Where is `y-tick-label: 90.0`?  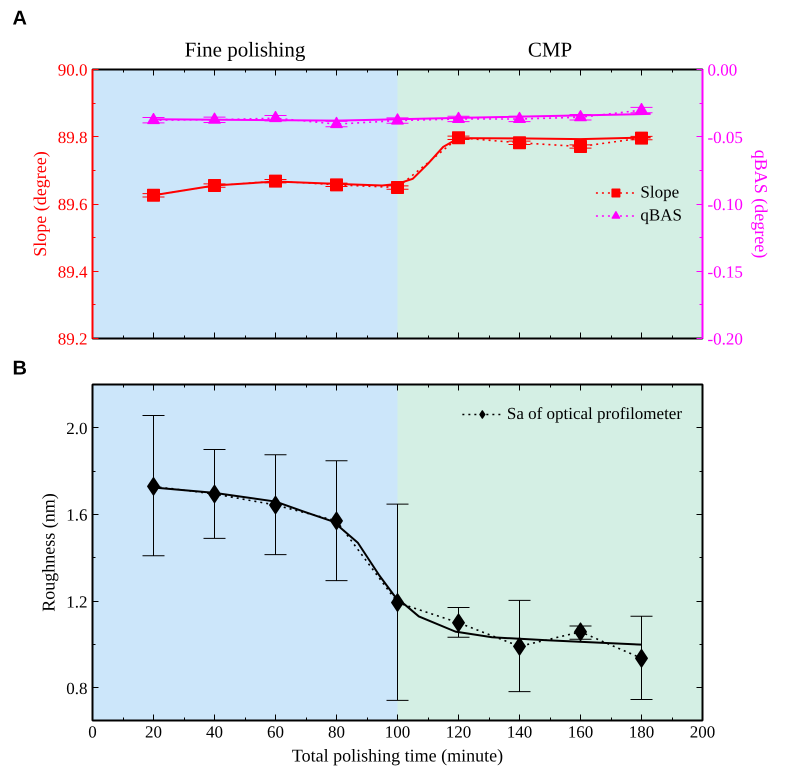 y-tick-label: 90.0 is located at coordinates (73, 70).